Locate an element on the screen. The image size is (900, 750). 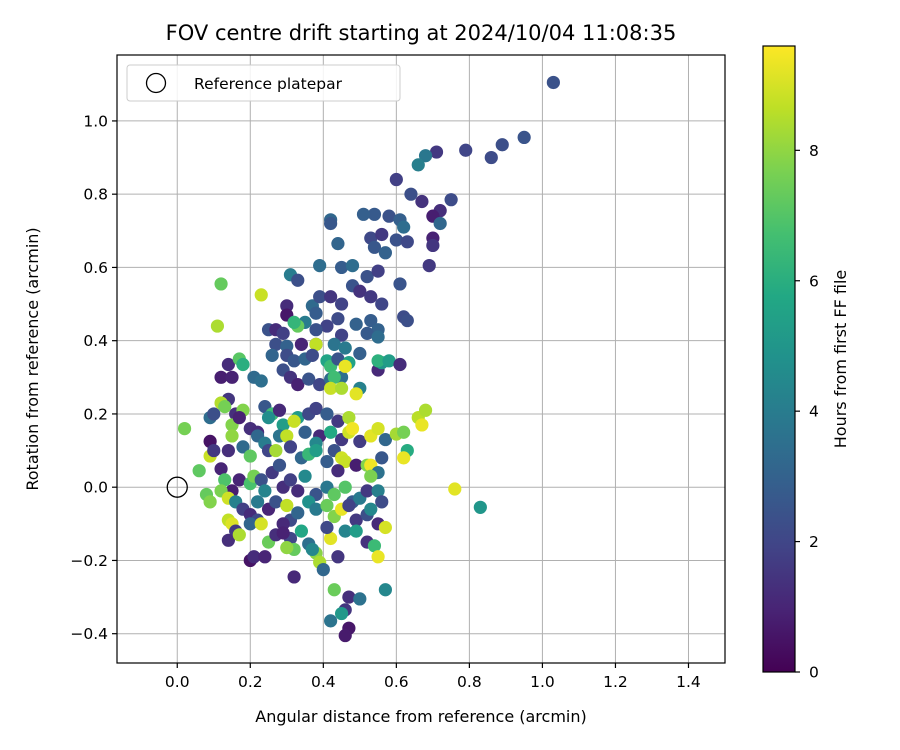
legend: Reference platepar is located at coordinates (263, 83).